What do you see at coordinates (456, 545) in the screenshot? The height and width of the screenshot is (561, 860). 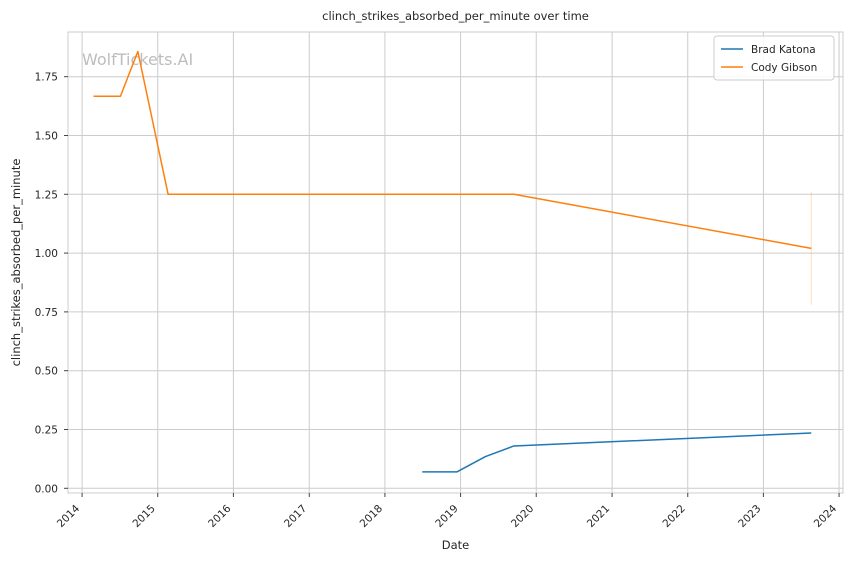 I see `x-axis-label: Date` at bounding box center [456, 545].